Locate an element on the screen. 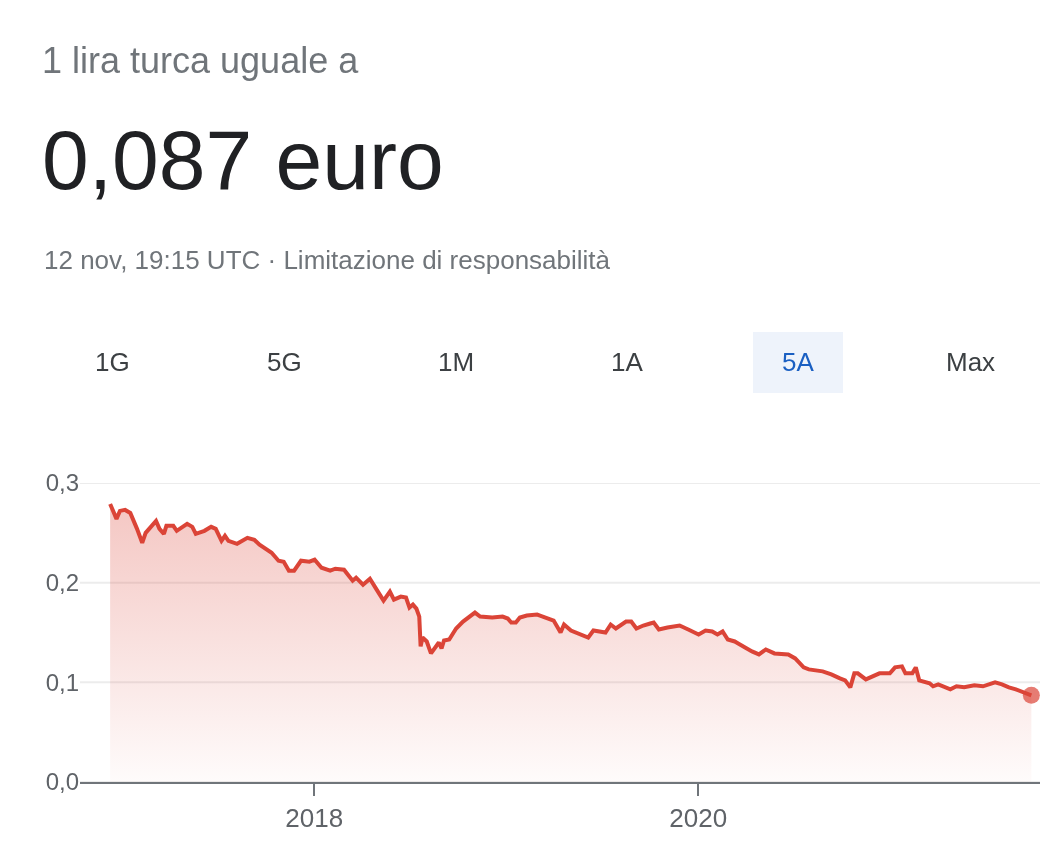  text: 12 nov, 19:15 UTC · Limitazione di responsabilità is located at coordinates (327, 260).